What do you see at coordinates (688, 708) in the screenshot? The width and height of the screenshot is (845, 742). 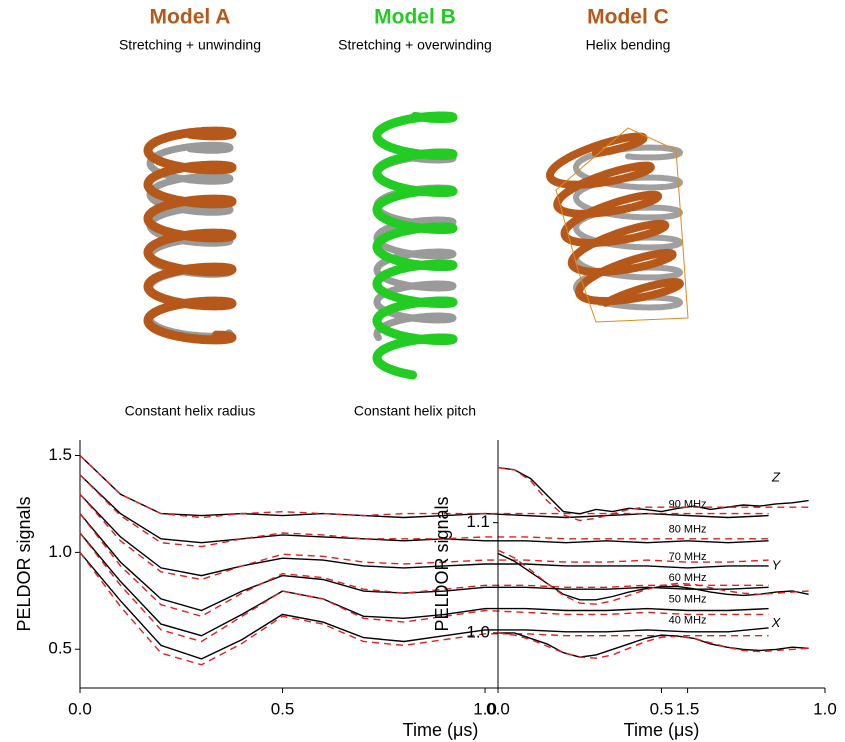 I see `x-tick-label: 1.5` at bounding box center [688, 708].